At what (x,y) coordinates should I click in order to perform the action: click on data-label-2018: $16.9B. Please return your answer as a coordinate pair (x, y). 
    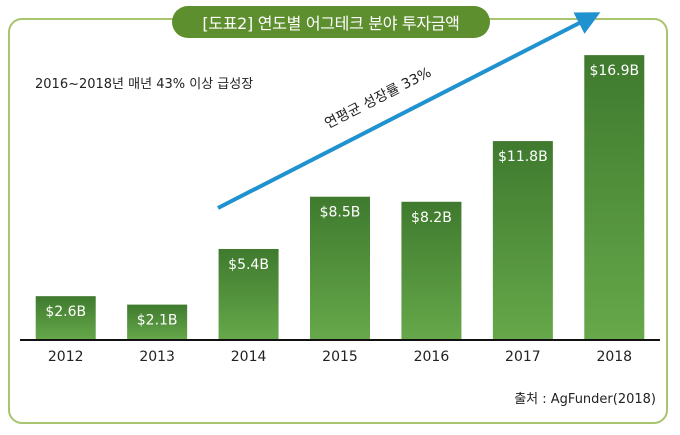
    Looking at the image, I should click on (614, 71).